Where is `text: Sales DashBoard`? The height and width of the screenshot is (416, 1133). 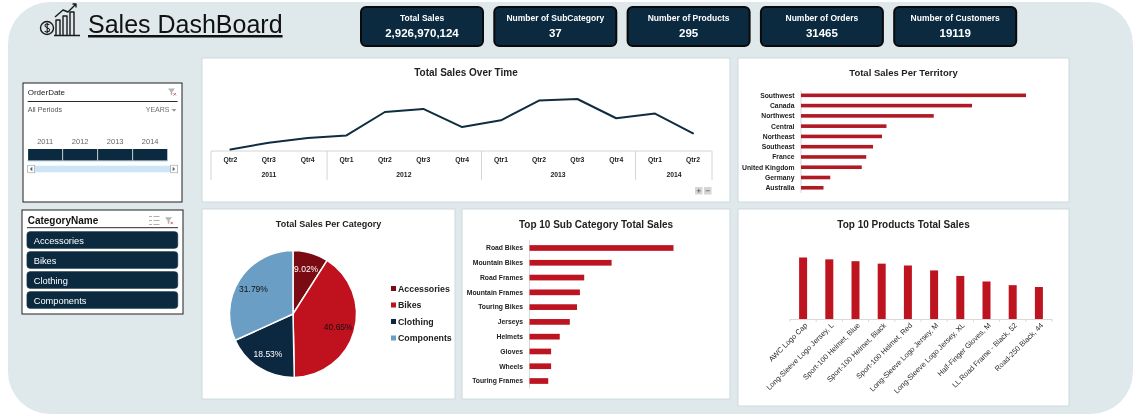 text: Sales DashBoard is located at coordinates (185, 24).